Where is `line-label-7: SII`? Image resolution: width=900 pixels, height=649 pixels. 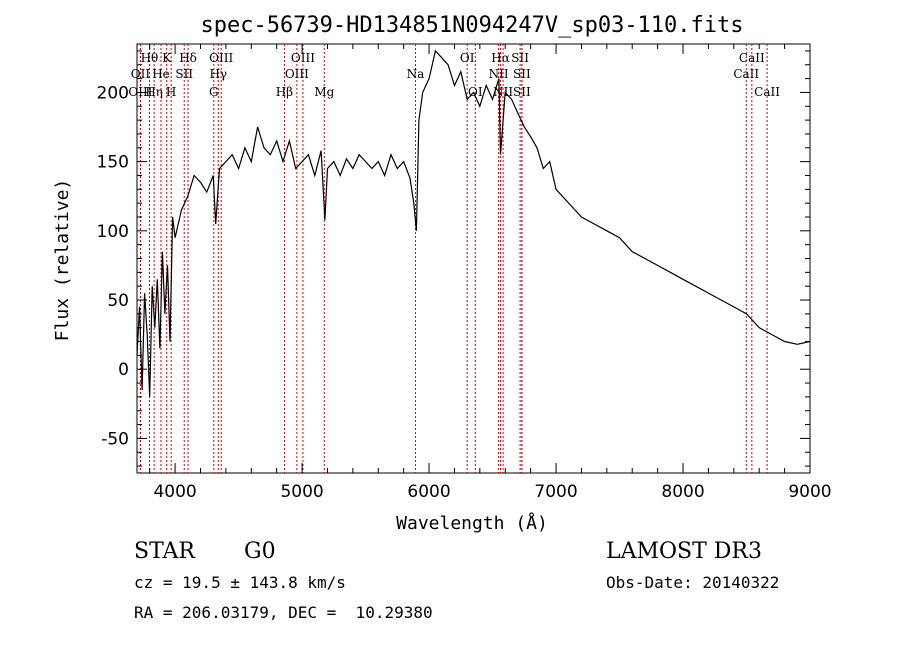
line-label-7: SII is located at coordinates (184, 74).